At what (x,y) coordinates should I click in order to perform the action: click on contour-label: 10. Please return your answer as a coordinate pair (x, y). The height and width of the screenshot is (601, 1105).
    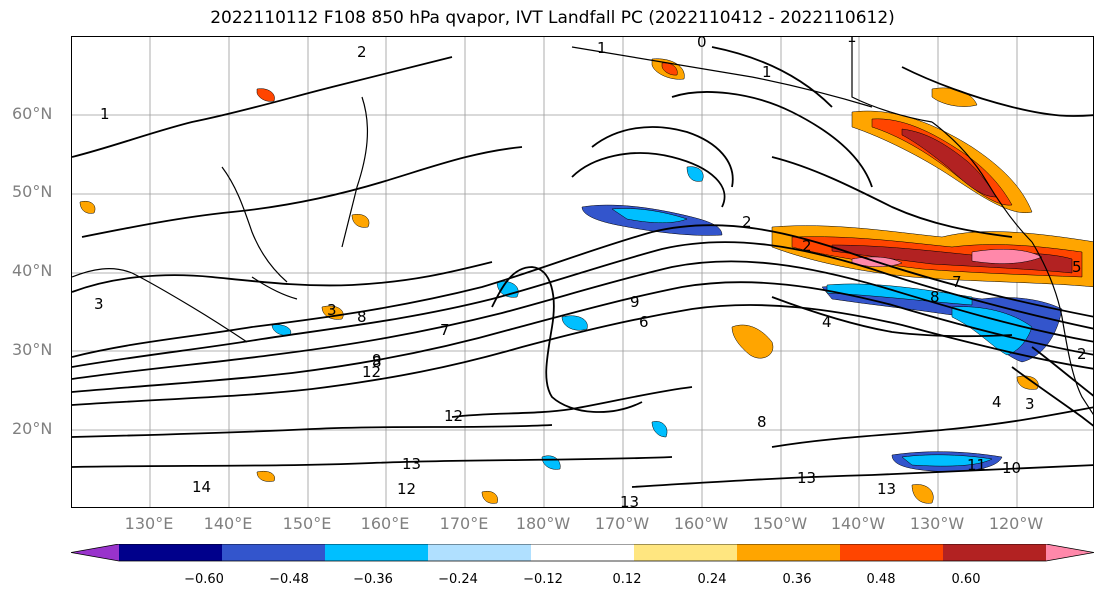
    Looking at the image, I should click on (1011, 468).